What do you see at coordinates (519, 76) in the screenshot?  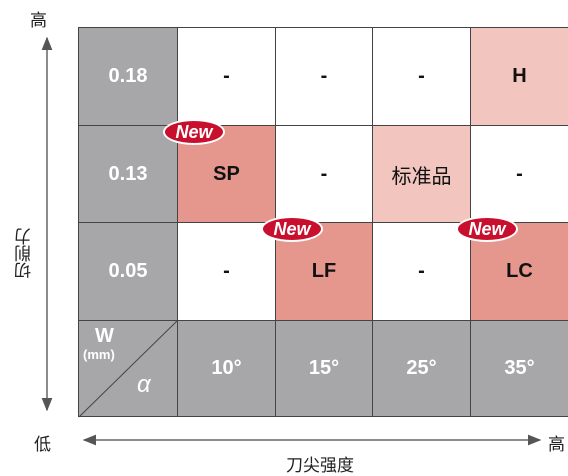 I see `cell: H` at bounding box center [519, 76].